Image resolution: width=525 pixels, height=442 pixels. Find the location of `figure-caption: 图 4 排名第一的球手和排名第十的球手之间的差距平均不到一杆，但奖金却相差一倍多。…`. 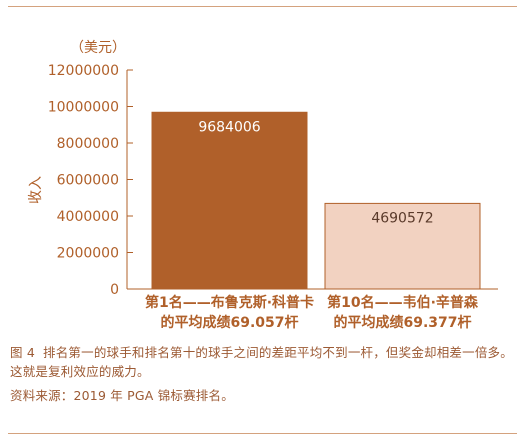

figure-caption: 图 4 排名第一的球手和排名第十的球手之间的差距平均不到一杆，但奖金却相差一倍多。… is located at coordinates (265, 362).